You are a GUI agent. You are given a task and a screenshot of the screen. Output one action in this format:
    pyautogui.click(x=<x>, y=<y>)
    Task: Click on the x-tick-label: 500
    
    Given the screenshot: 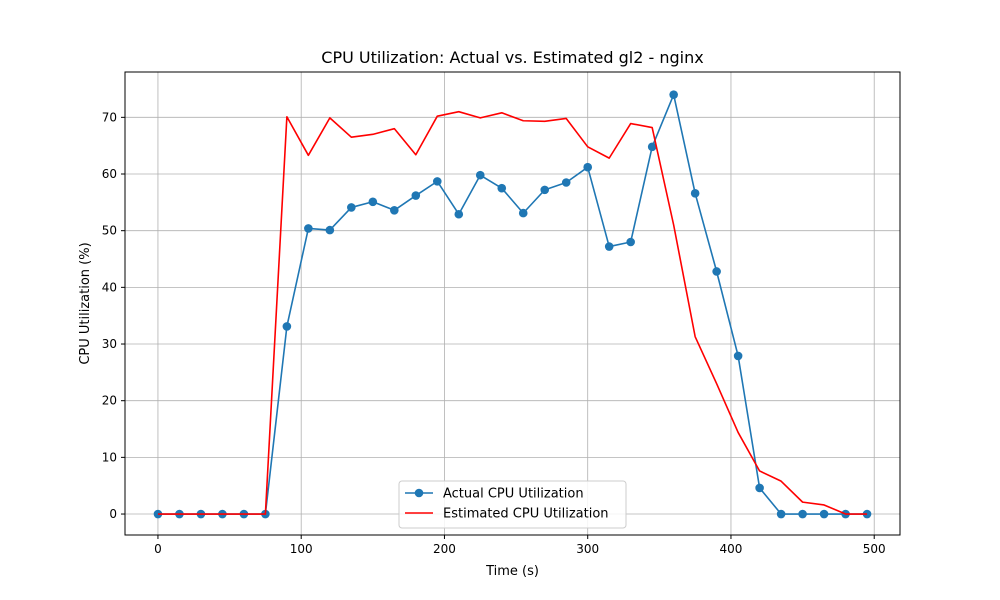 What is the action you would take?
    pyautogui.click(x=874, y=549)
    